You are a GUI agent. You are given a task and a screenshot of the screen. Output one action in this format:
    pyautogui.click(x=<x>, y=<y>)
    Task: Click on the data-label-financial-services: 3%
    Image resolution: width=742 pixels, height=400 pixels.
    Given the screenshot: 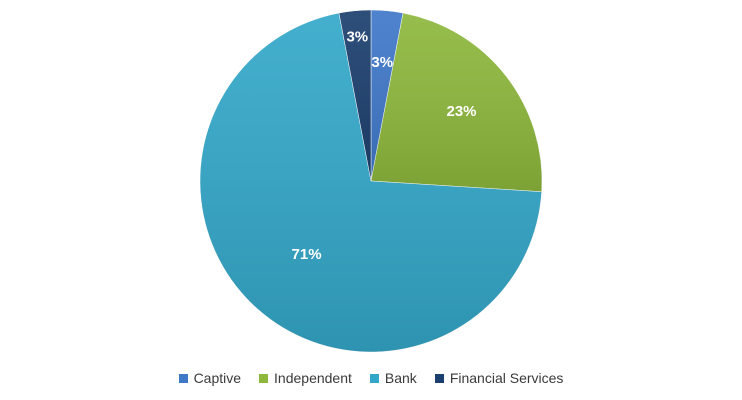 What is the action you would take?
    pyautogui.click(x=357, y=36)
    